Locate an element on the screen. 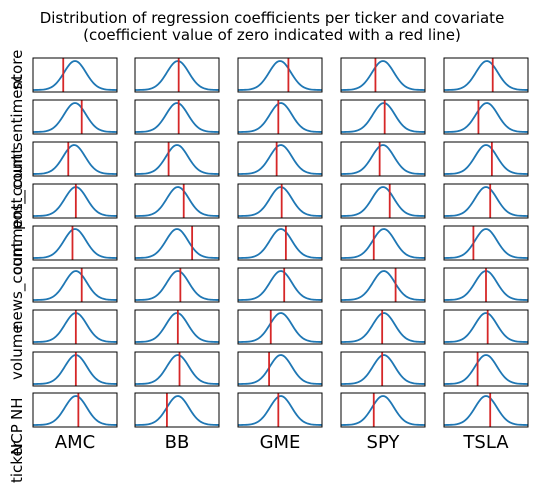 This screenshot has height=491, width=540. column-label: AMC is located at coordinates (75, 442).